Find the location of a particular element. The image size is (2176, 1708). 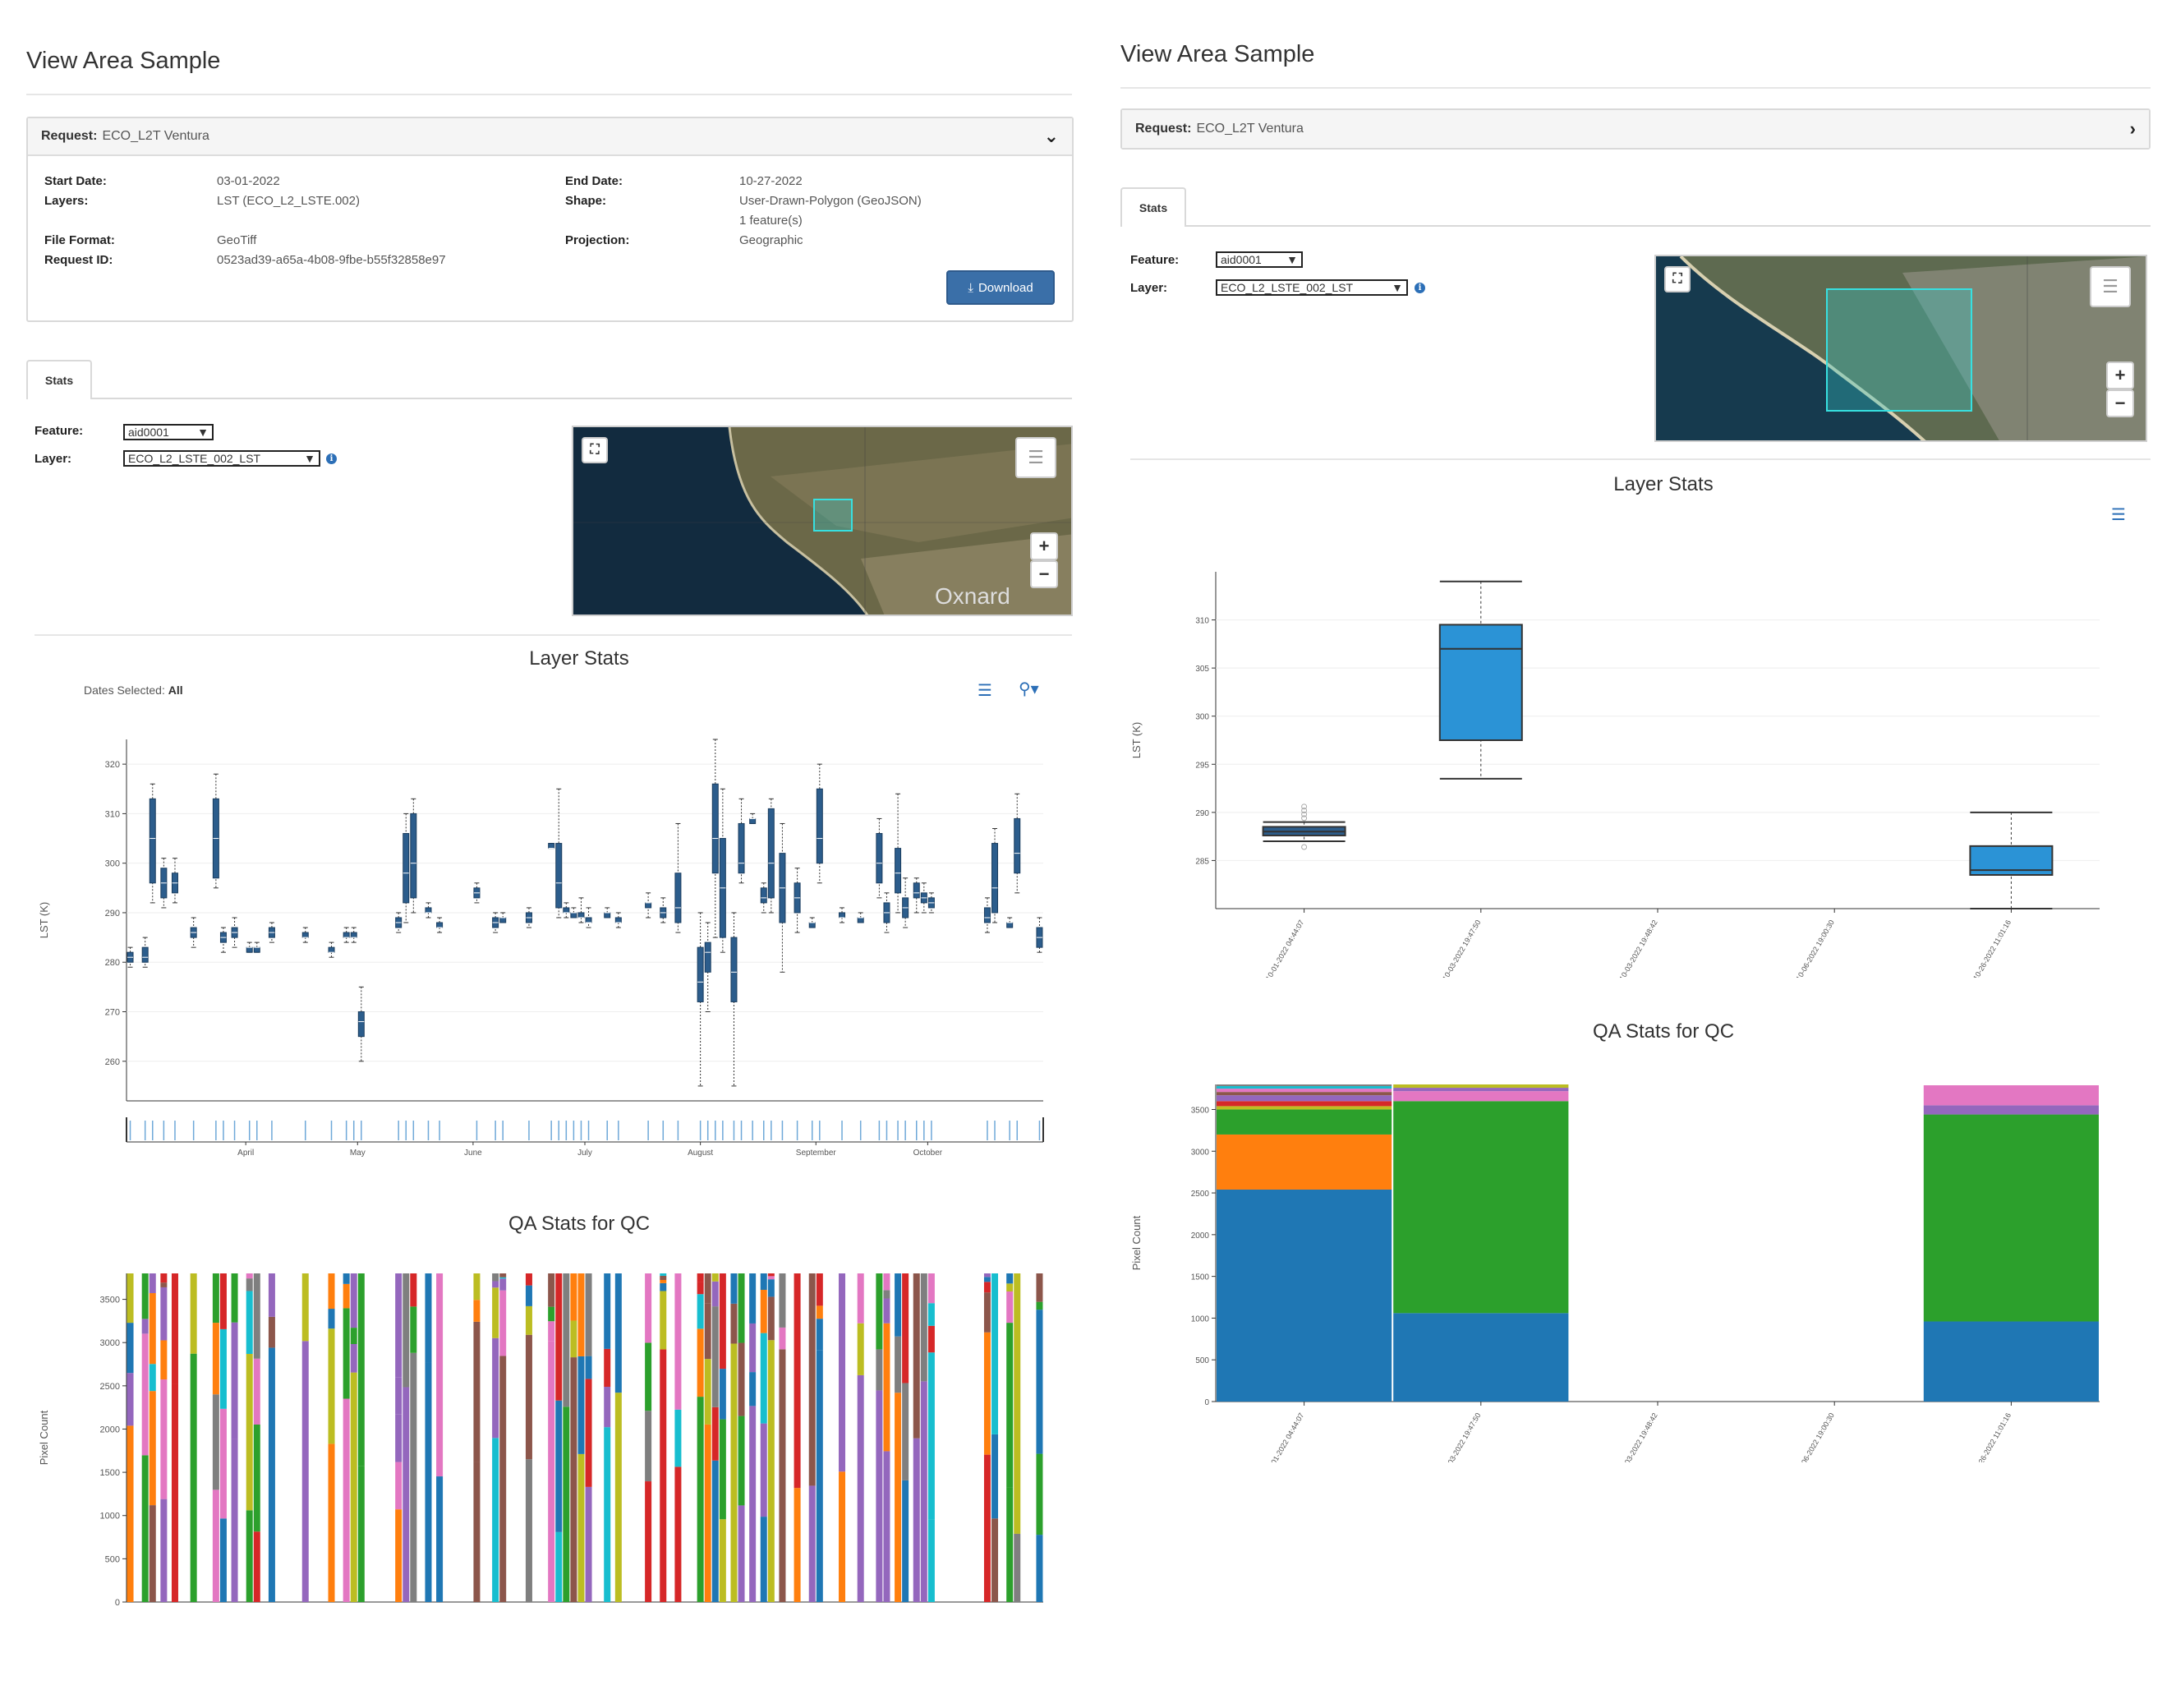

y-tick-label: 300 is located at coordinates (1202, 717).